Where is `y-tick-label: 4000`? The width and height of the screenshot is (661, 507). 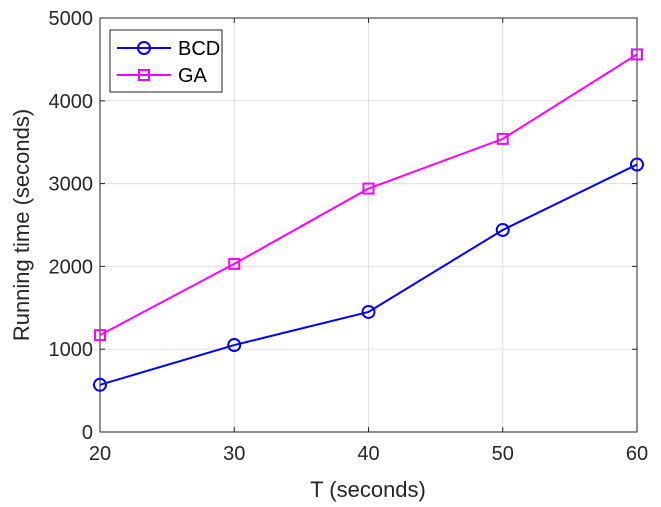 y-tick-label: 4000 is located at coordinates (71, 102).